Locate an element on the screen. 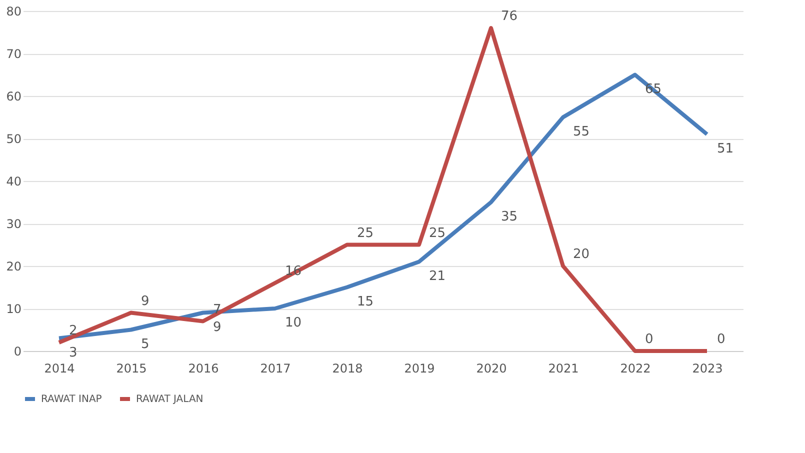 The image size is (805, 453). y-tick-label: 70 is located at coordinates (14, 54).